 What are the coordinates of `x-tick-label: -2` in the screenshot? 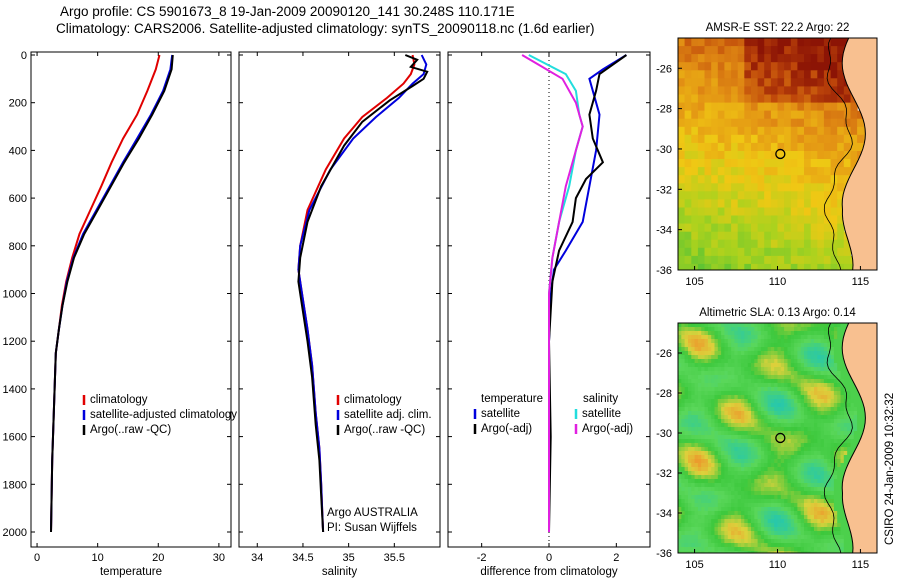 It's located at (482, 558).